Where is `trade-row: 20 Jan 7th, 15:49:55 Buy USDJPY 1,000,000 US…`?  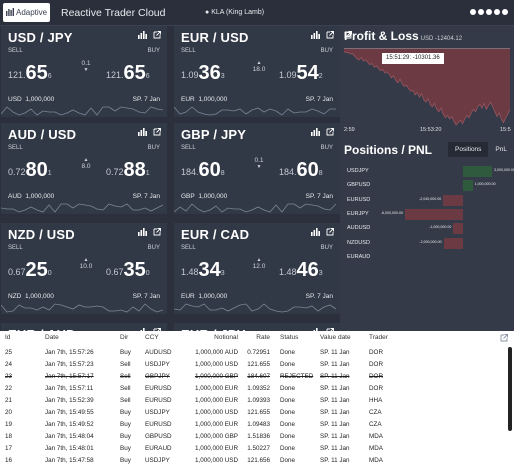 trade-row: 20 Jan 7th, 15:49:55 Buy USDJPY 1,000,000 US… is located at coordinates (255, 412).